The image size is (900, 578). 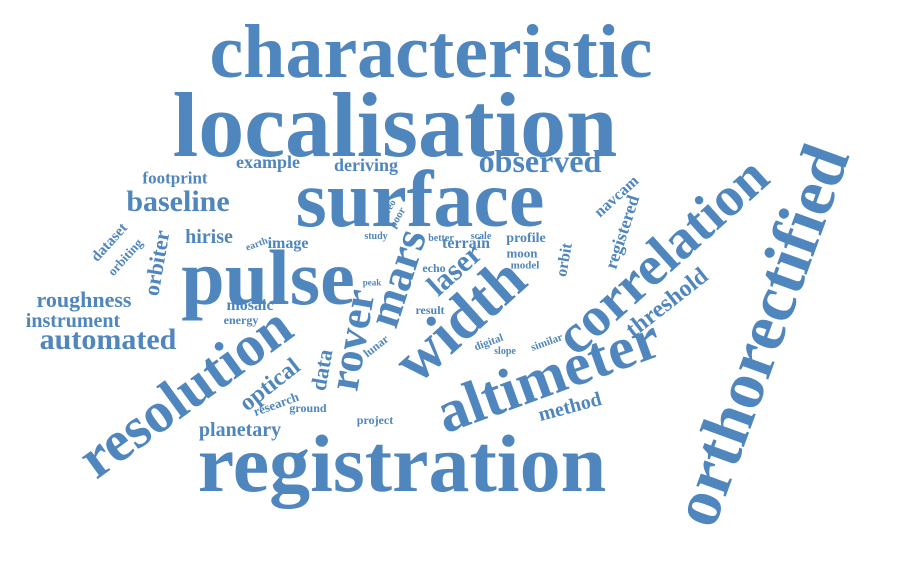 I want to click on word-echo: echo, so click(x=434, y=268).